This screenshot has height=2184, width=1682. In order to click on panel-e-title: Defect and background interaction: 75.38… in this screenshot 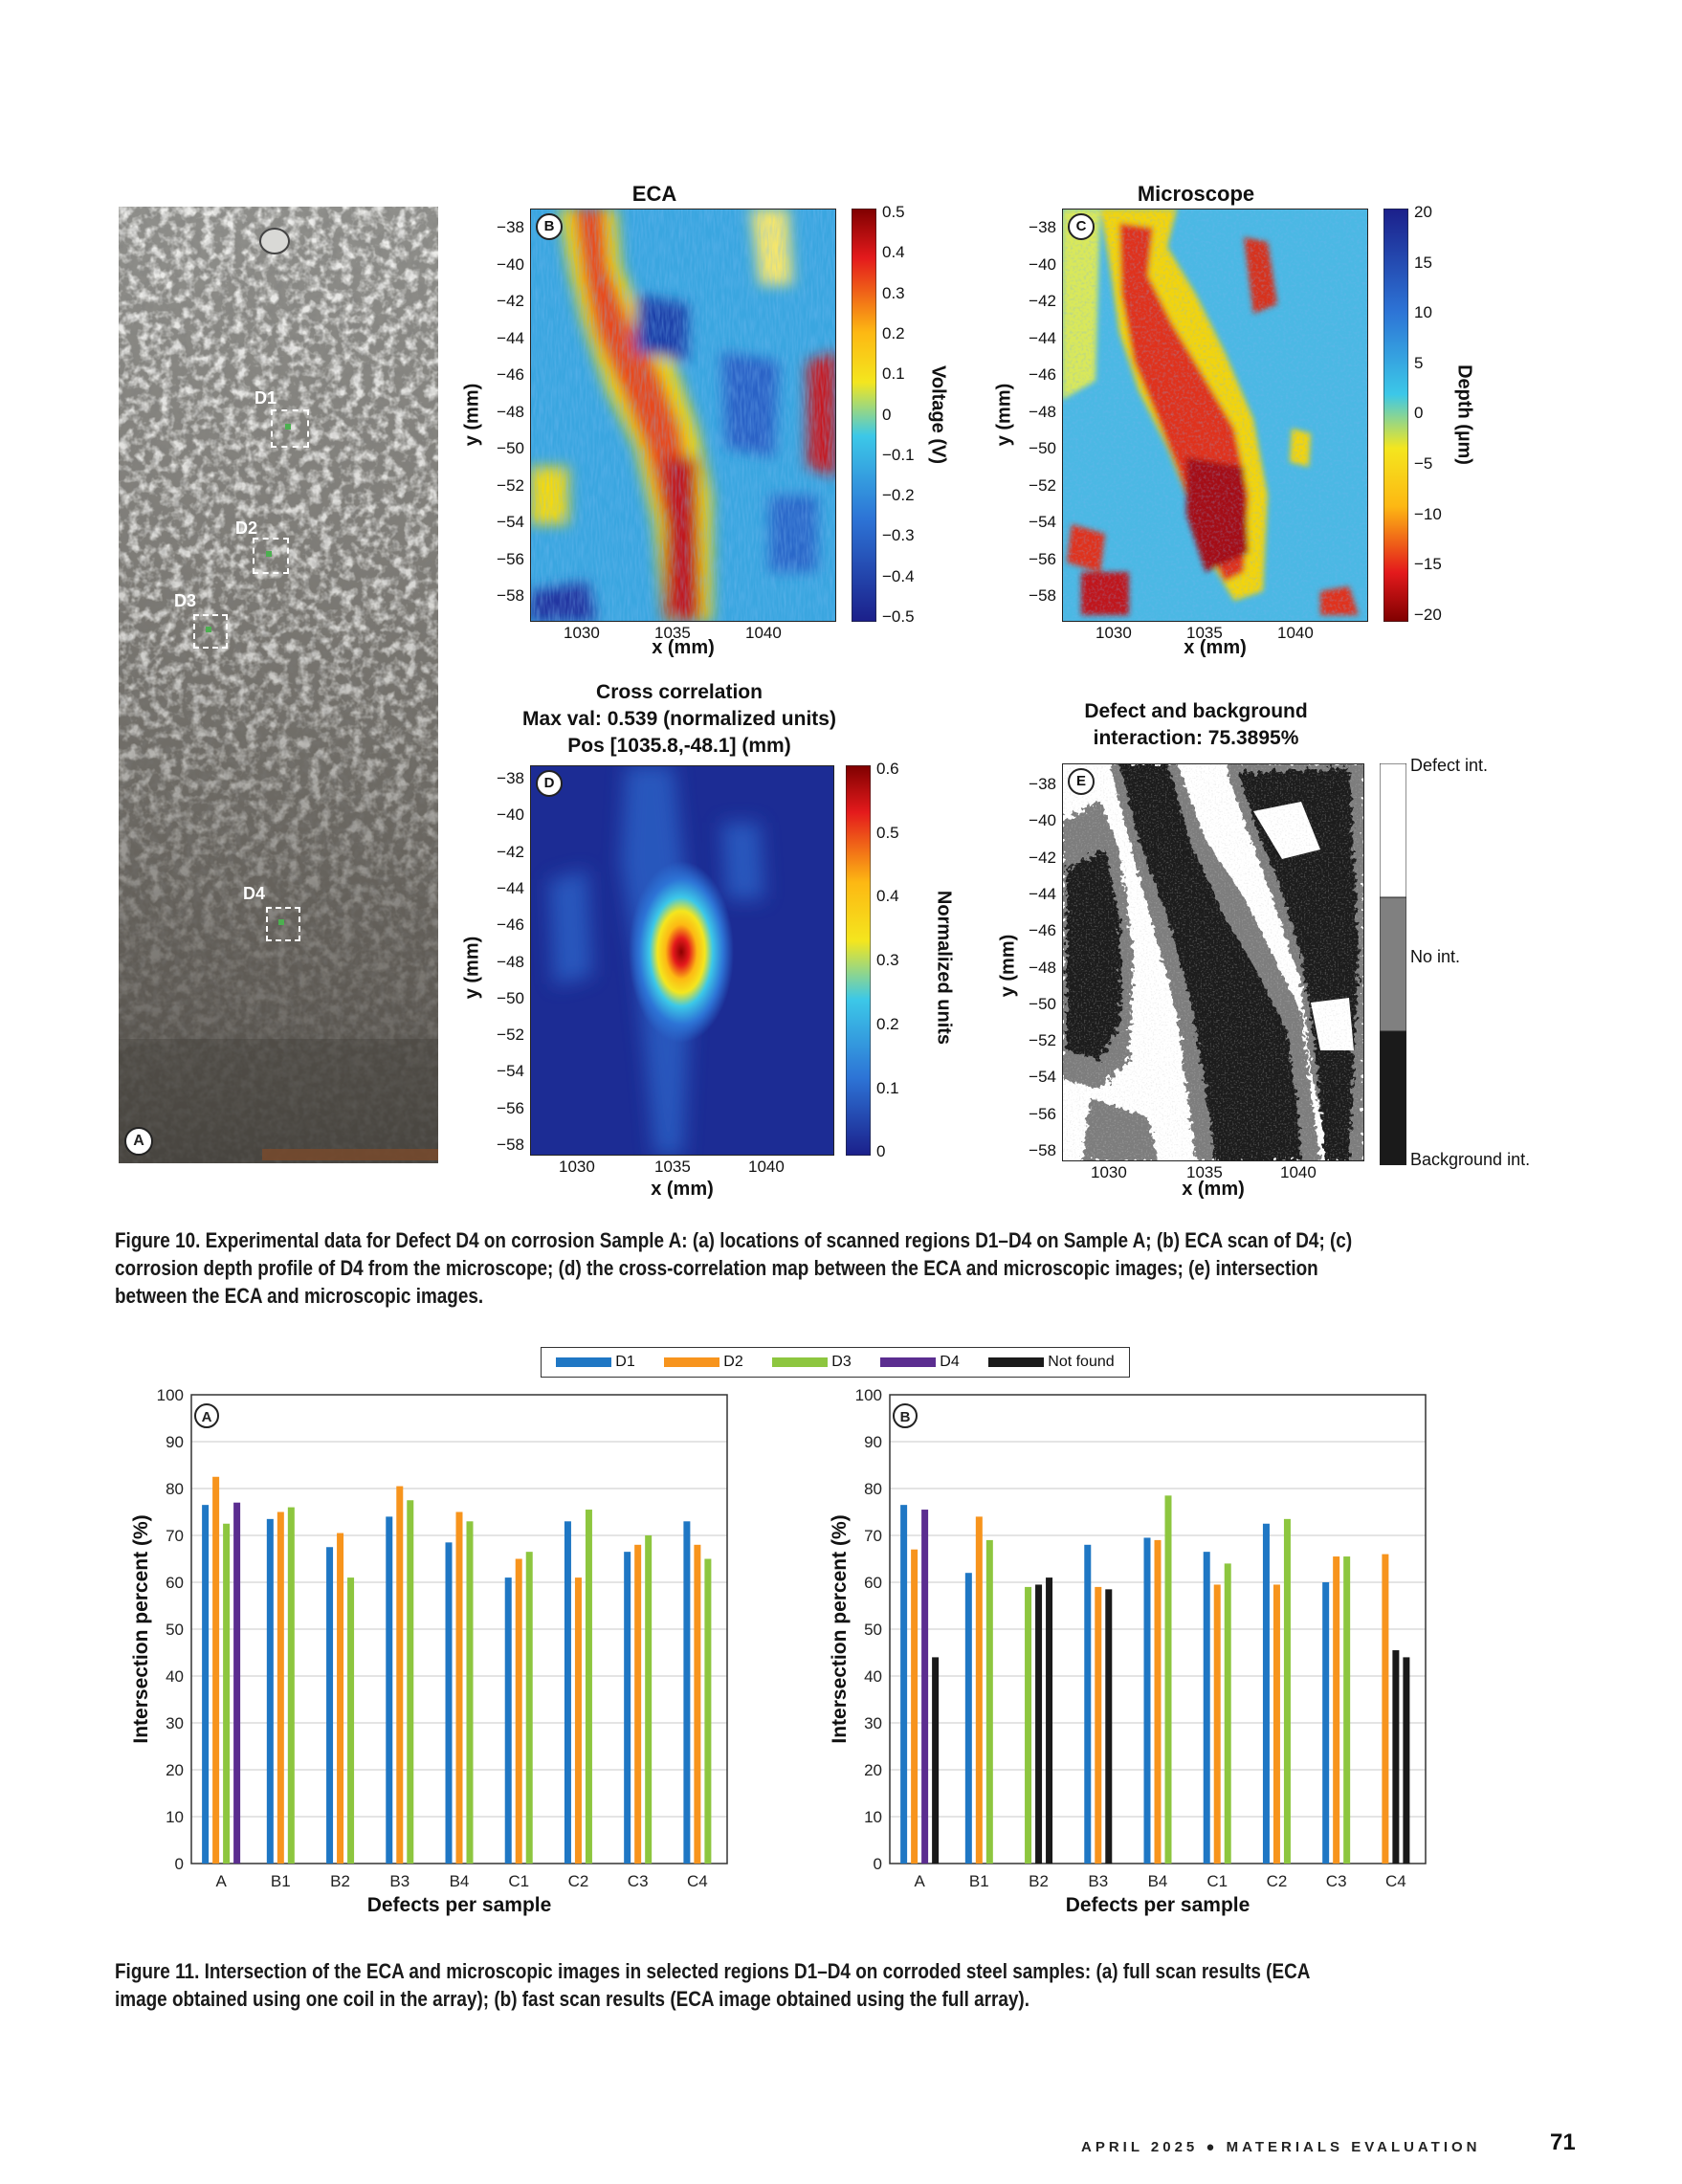, I will do `click(1196, 725)`.